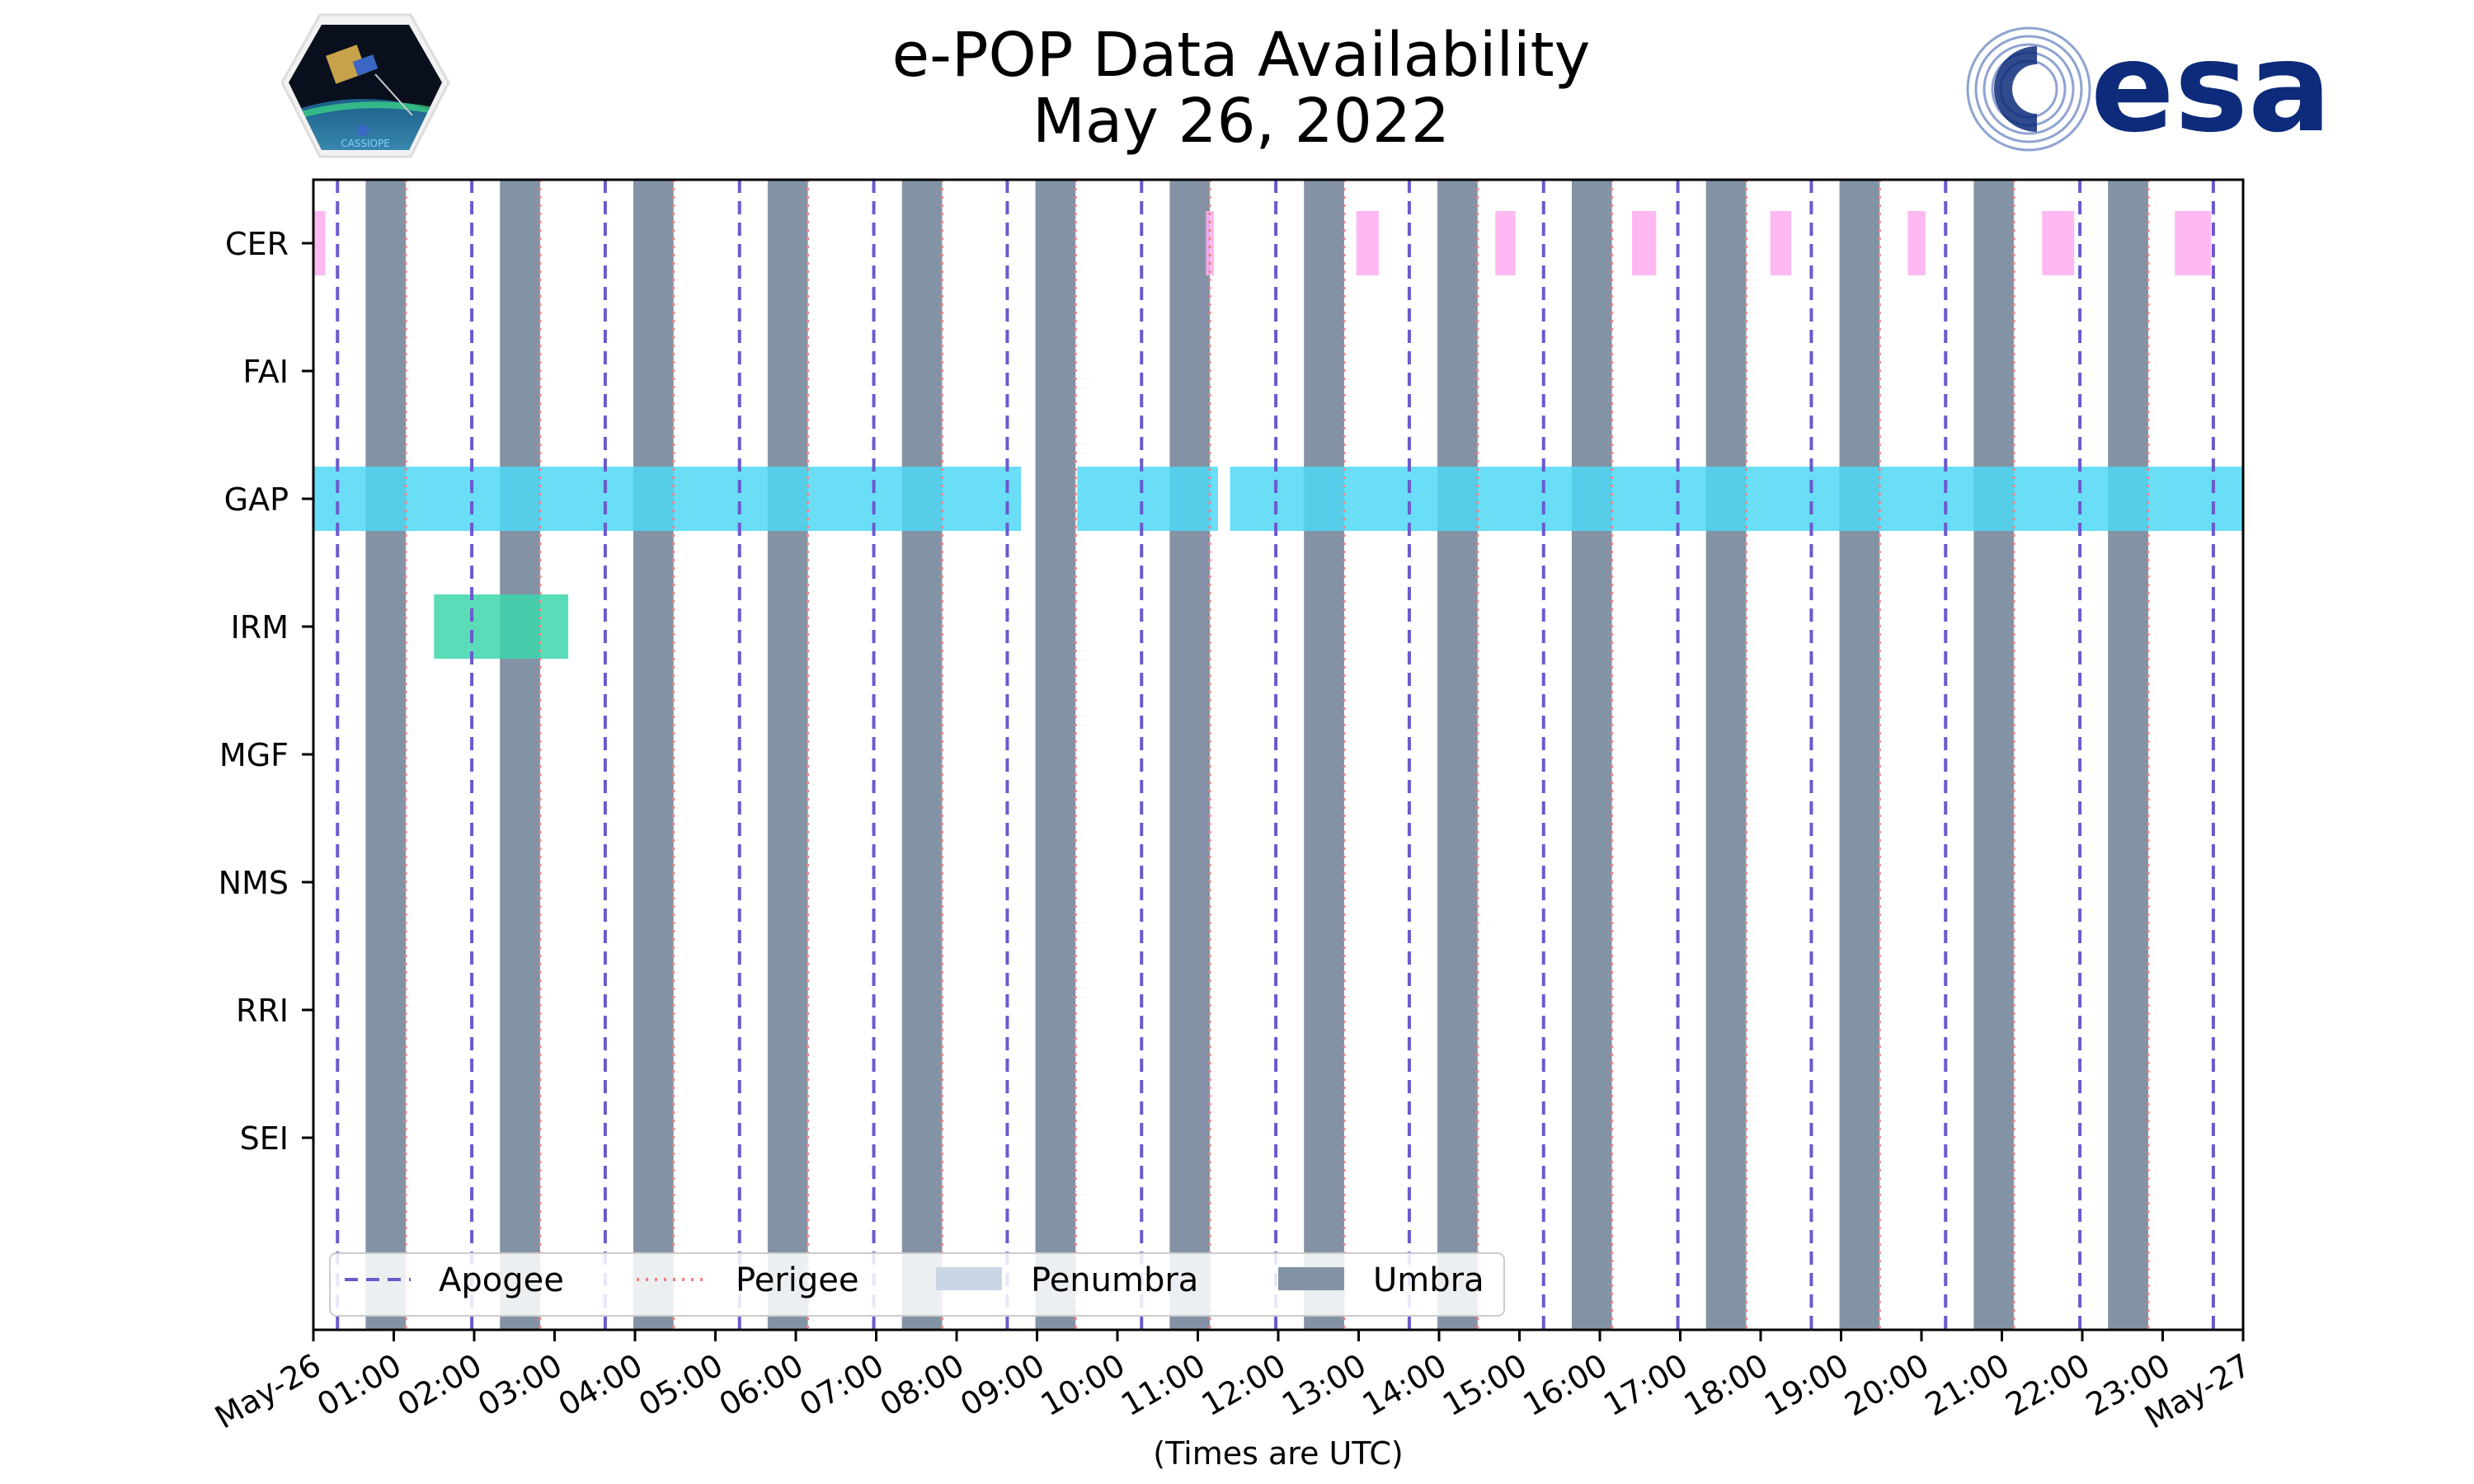  What do you see at coordinates (1887, 1384) in the screenshot?
I see `x-tick-label-20: 20:00` at bounding box center [1887, 1384].